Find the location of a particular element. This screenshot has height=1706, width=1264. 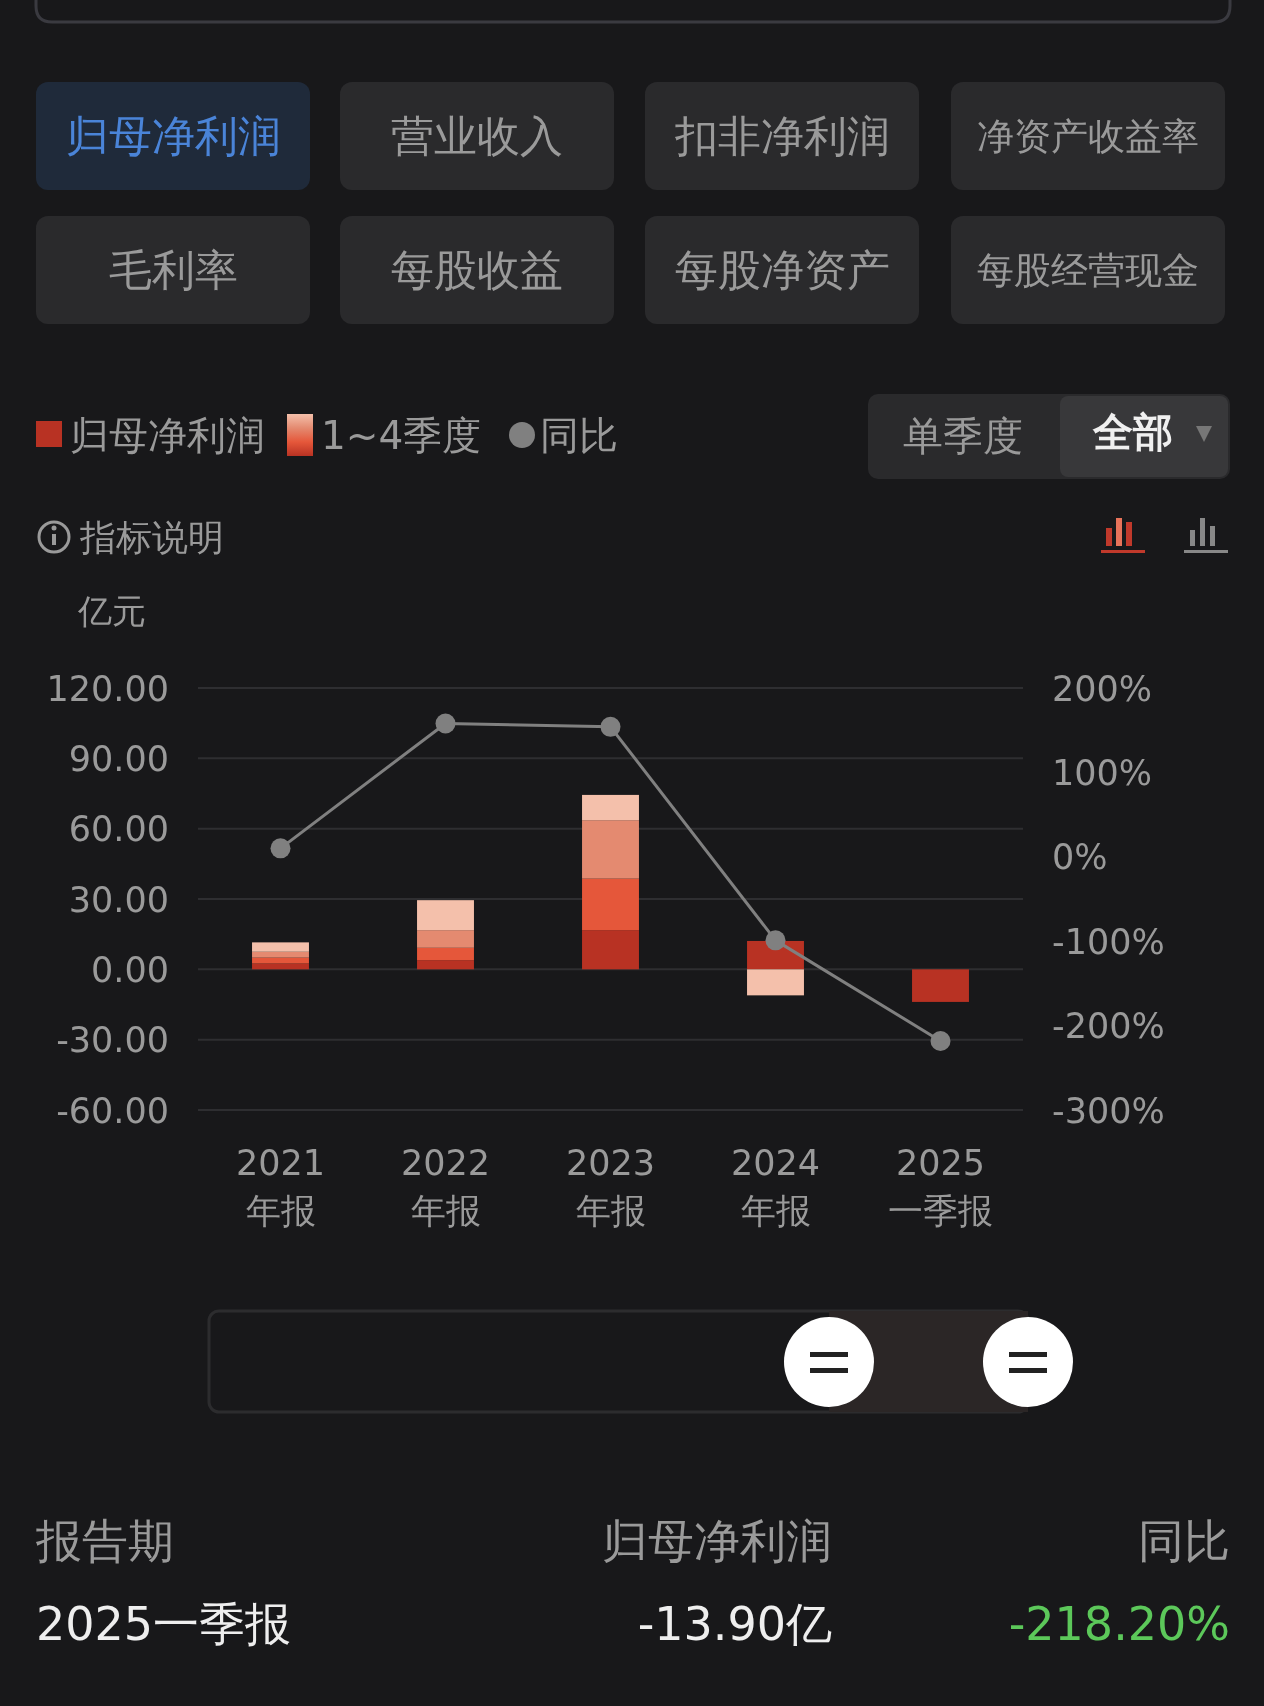

y-tick-label: 90.00 is located at coordinates (118, 758).